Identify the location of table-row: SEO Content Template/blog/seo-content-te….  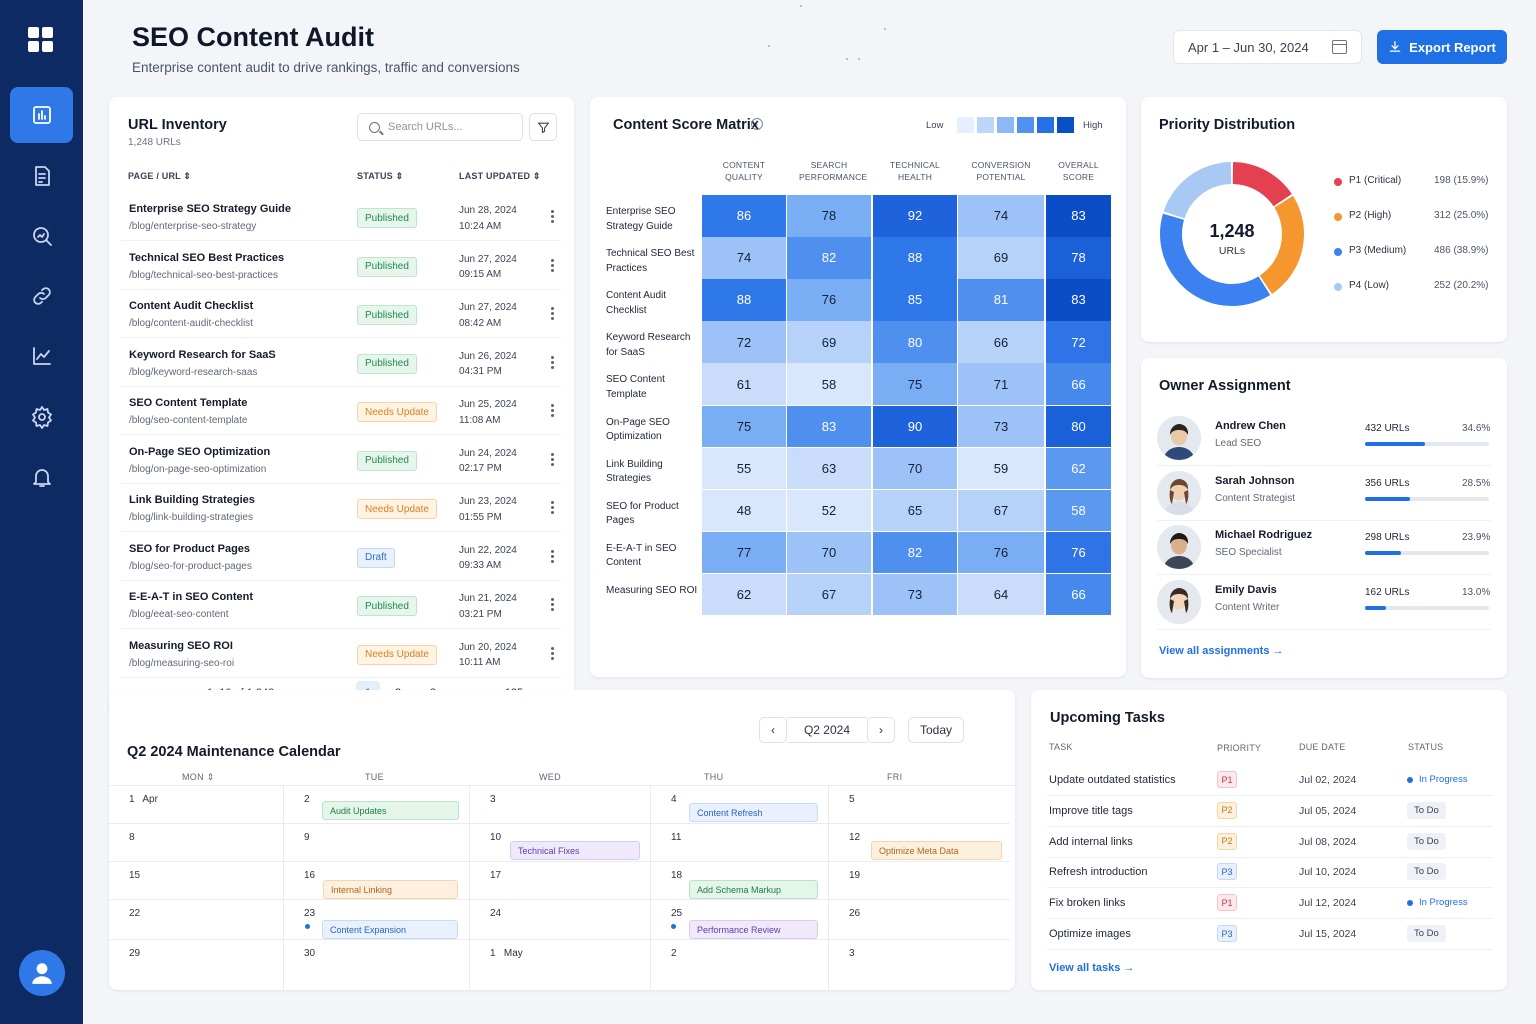
(341, 411).